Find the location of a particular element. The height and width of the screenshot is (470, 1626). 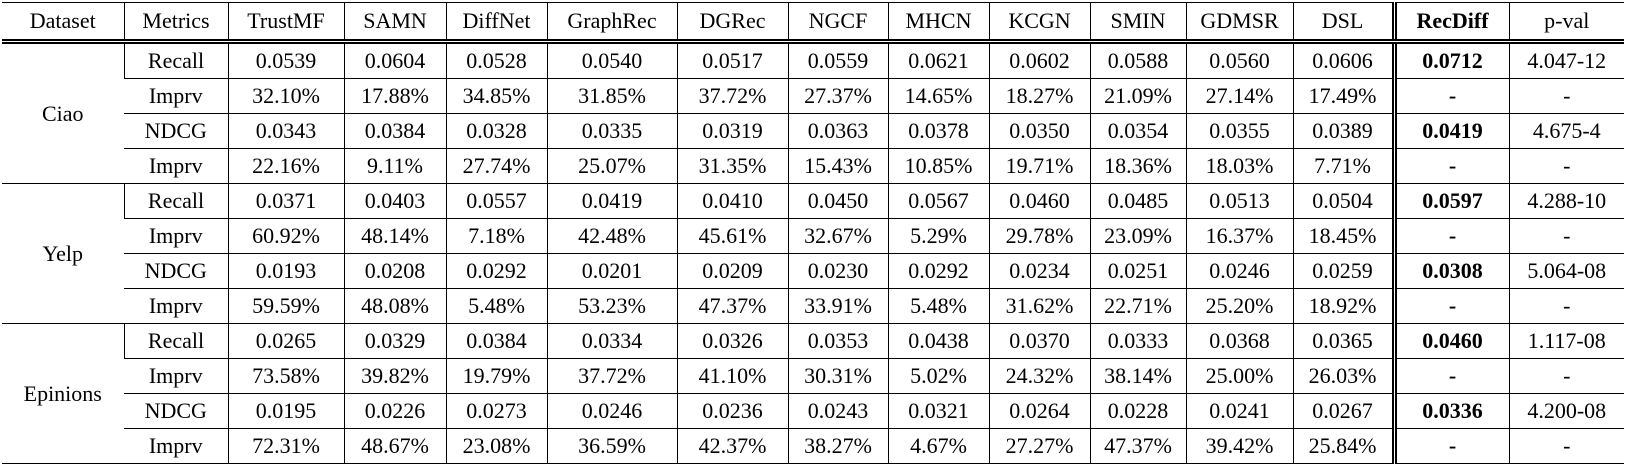

value-cell: 0.0343 is located at coordinates (285, 131).